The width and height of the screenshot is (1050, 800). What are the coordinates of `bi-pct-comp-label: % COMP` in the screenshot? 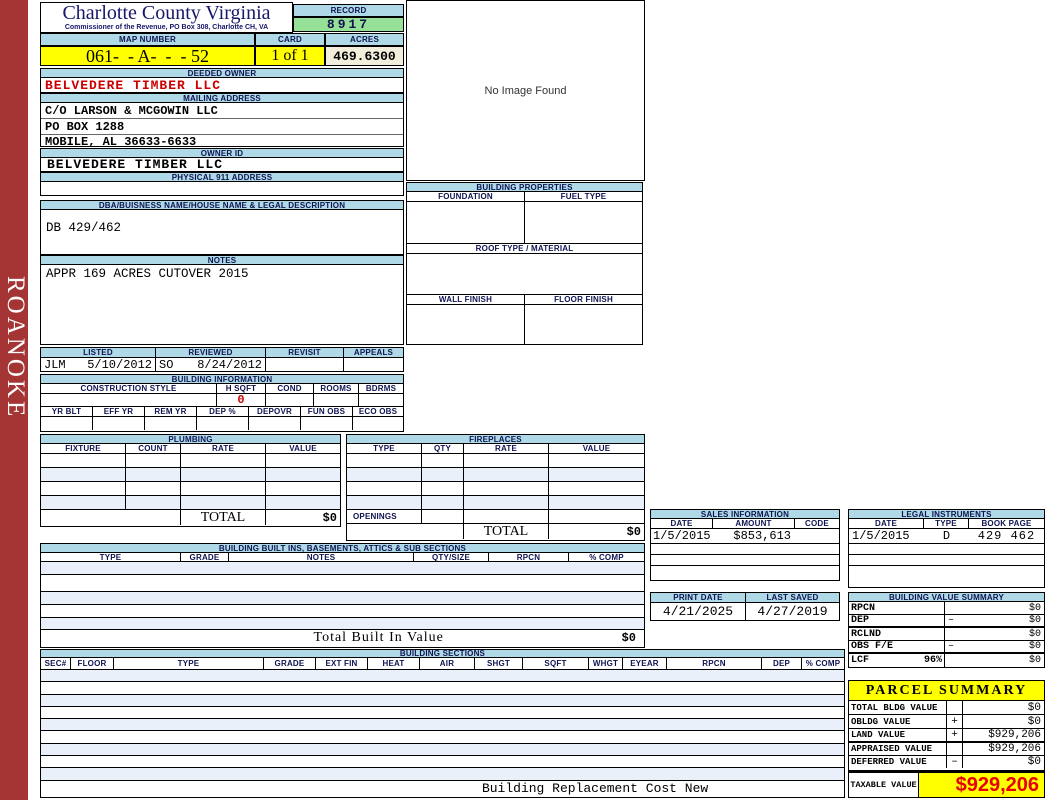 It's located at (606, 557).